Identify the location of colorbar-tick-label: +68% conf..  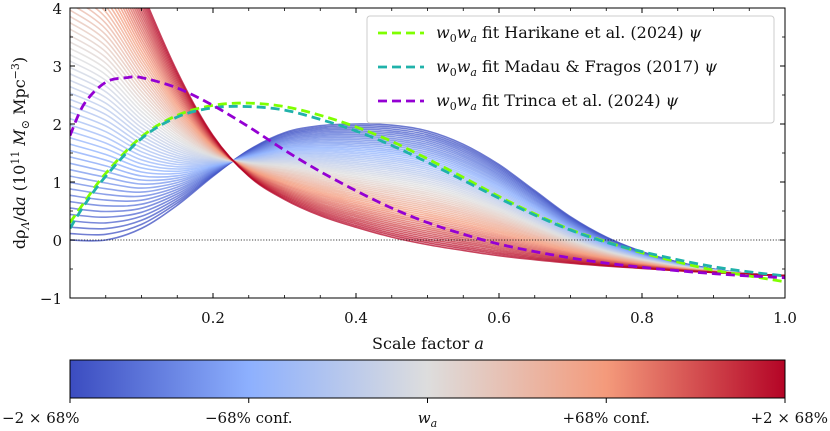
(606, 418).